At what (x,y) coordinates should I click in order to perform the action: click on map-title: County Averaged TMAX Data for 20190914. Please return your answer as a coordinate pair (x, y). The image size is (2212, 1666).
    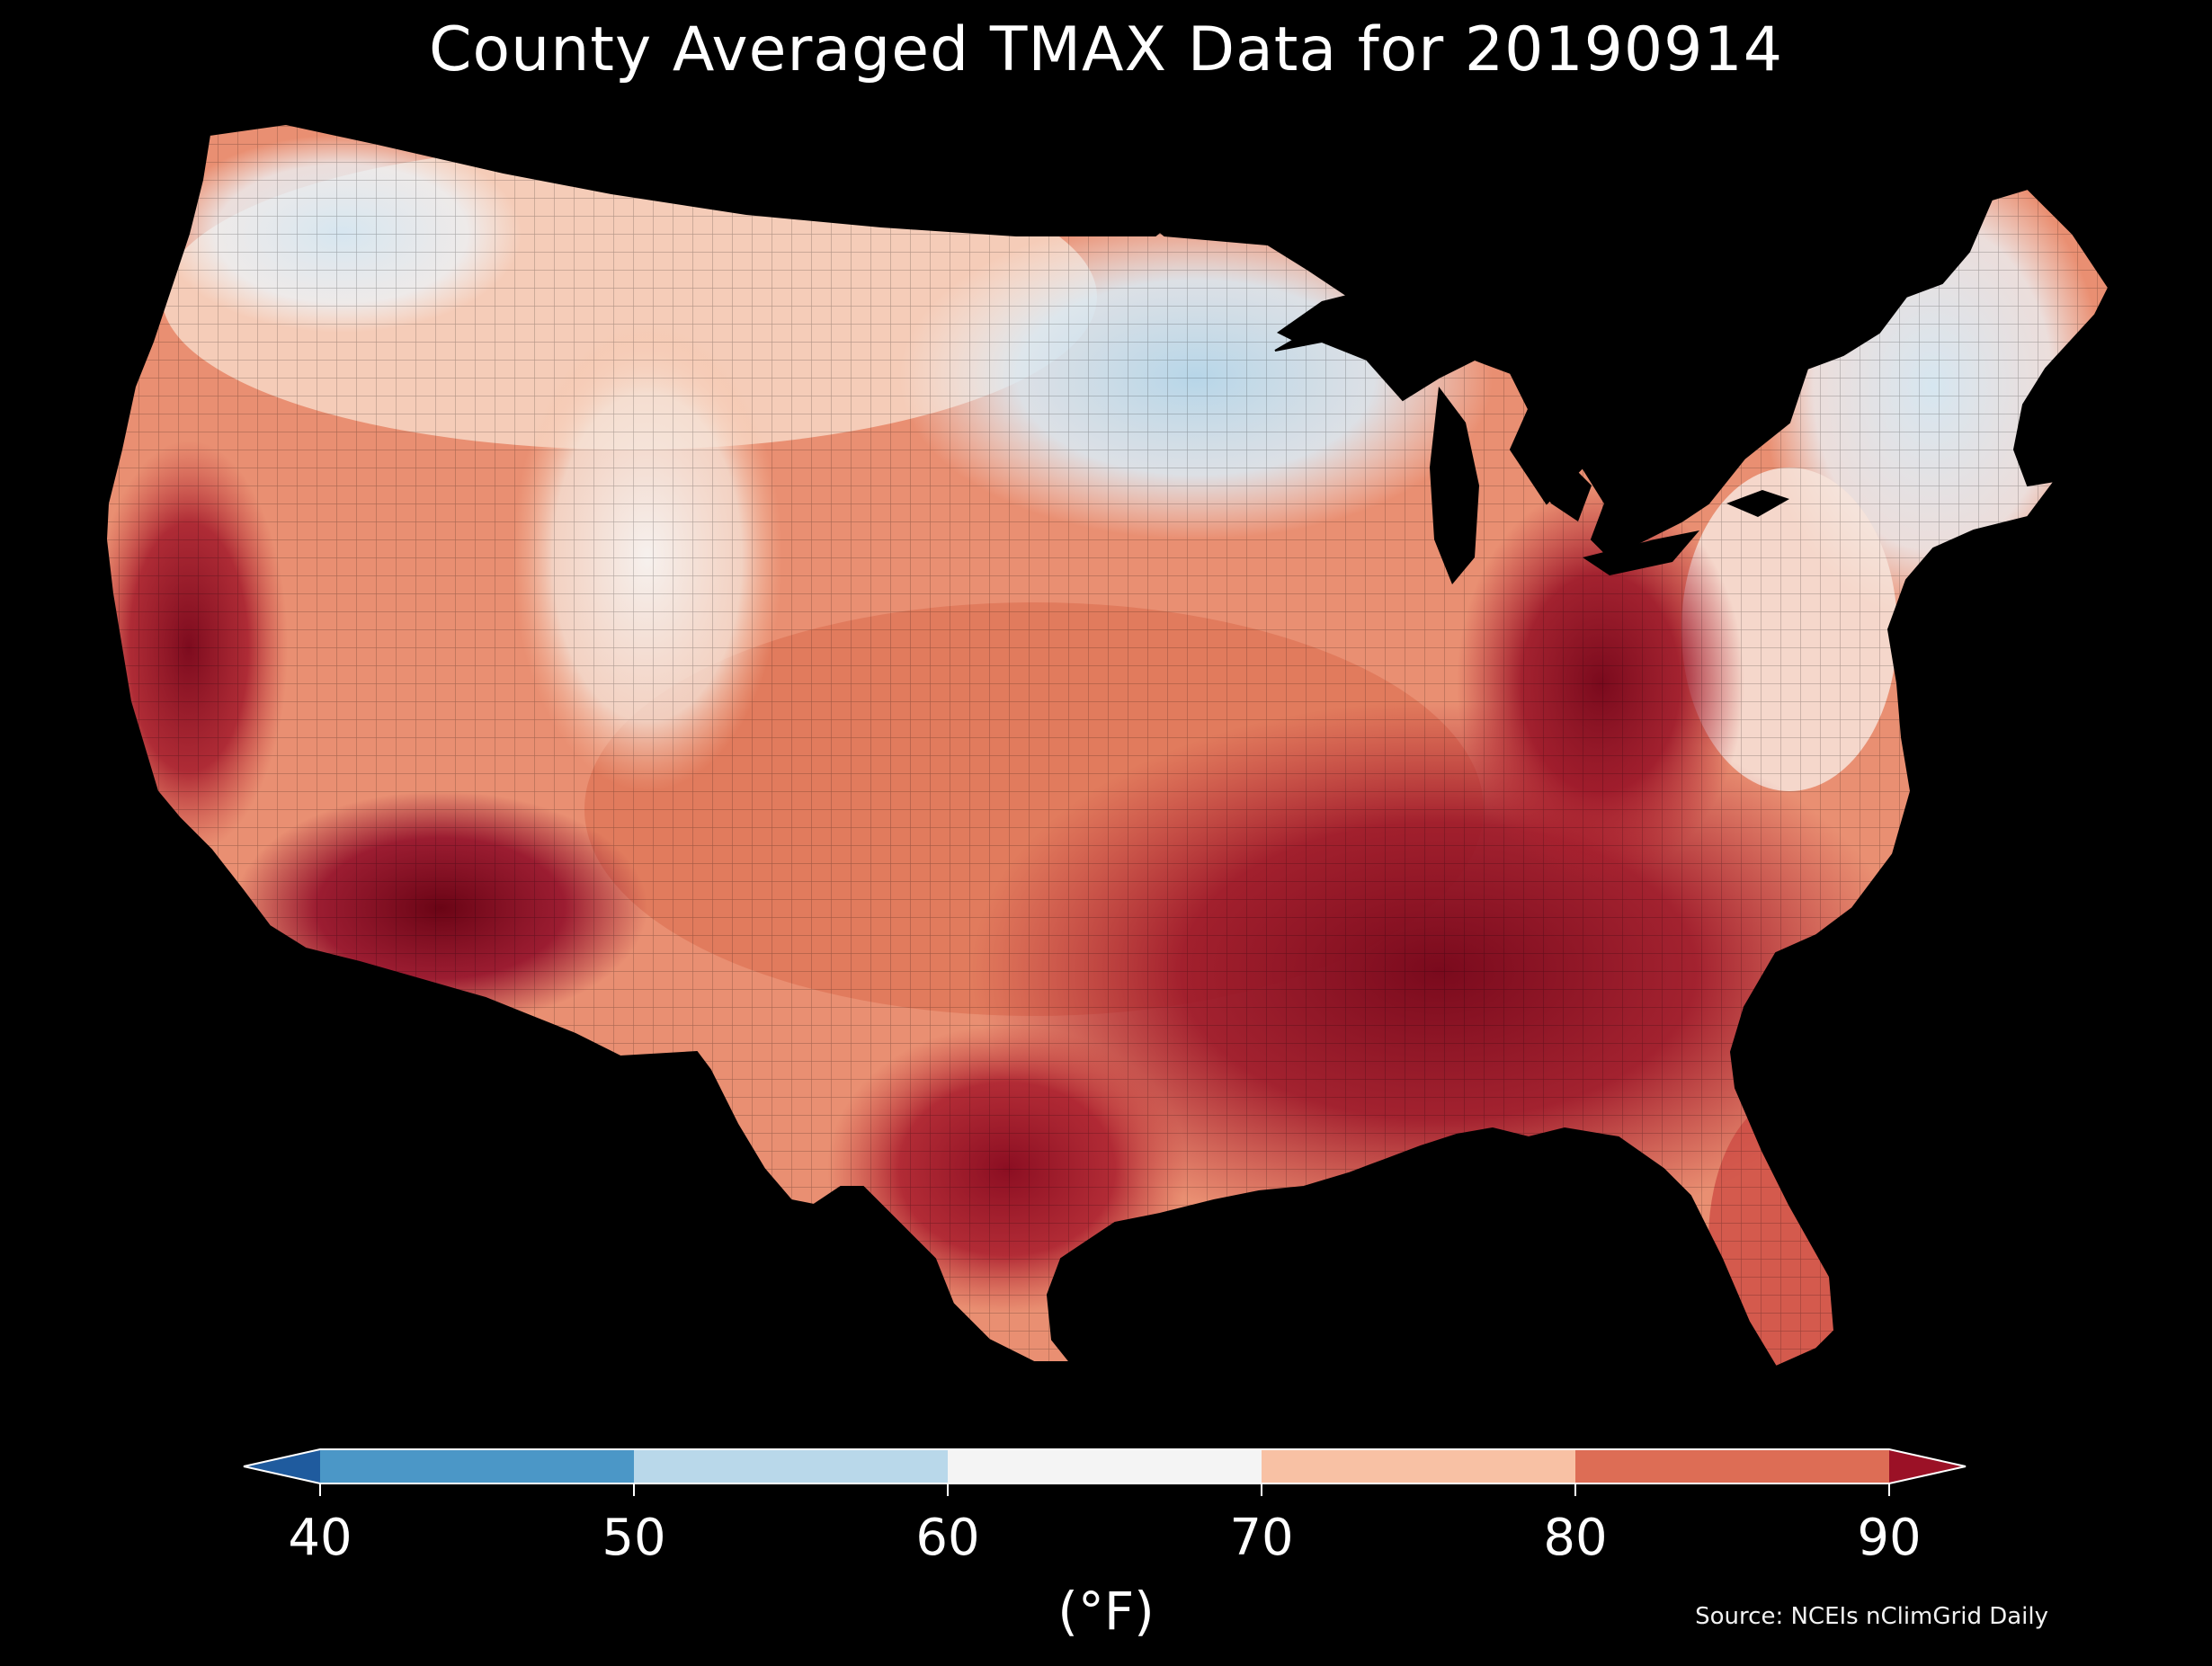
    Looking at the image, I should click on (1106, 50).